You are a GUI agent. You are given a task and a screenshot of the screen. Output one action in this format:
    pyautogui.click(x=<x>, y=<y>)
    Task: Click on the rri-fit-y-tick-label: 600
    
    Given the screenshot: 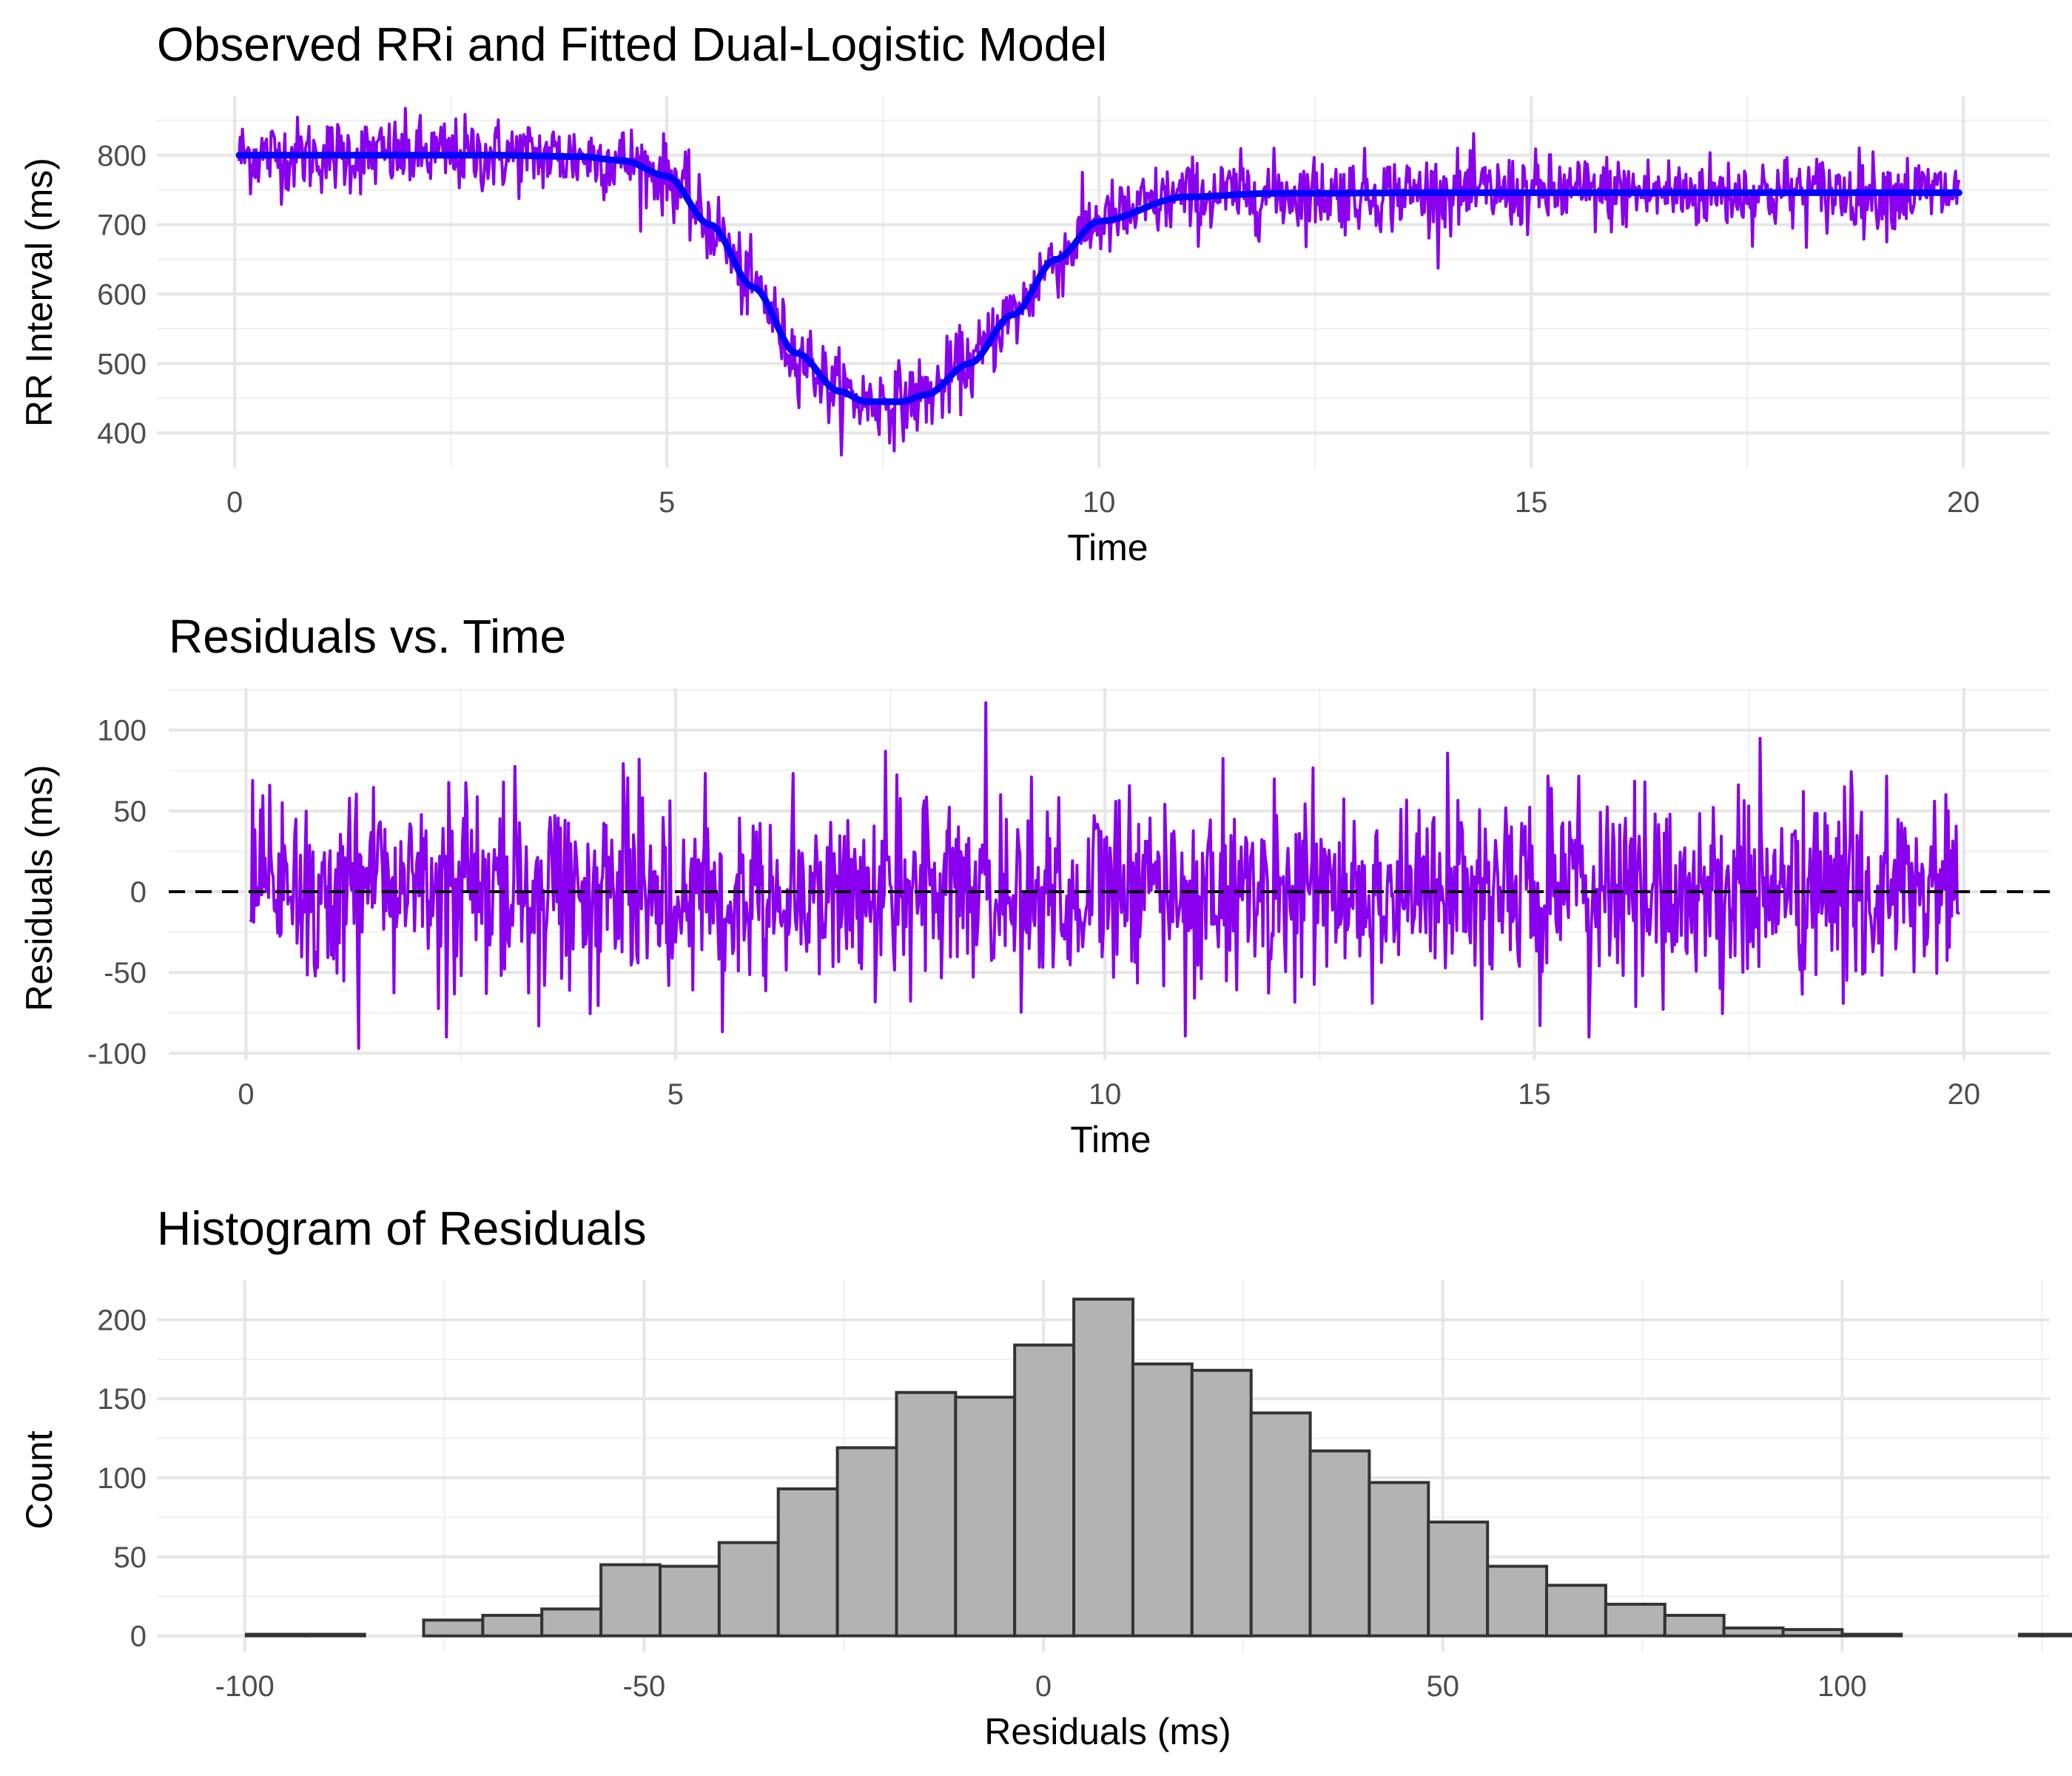 What is the action you would take?
    pyautogui.click(x=122, y=294)
    